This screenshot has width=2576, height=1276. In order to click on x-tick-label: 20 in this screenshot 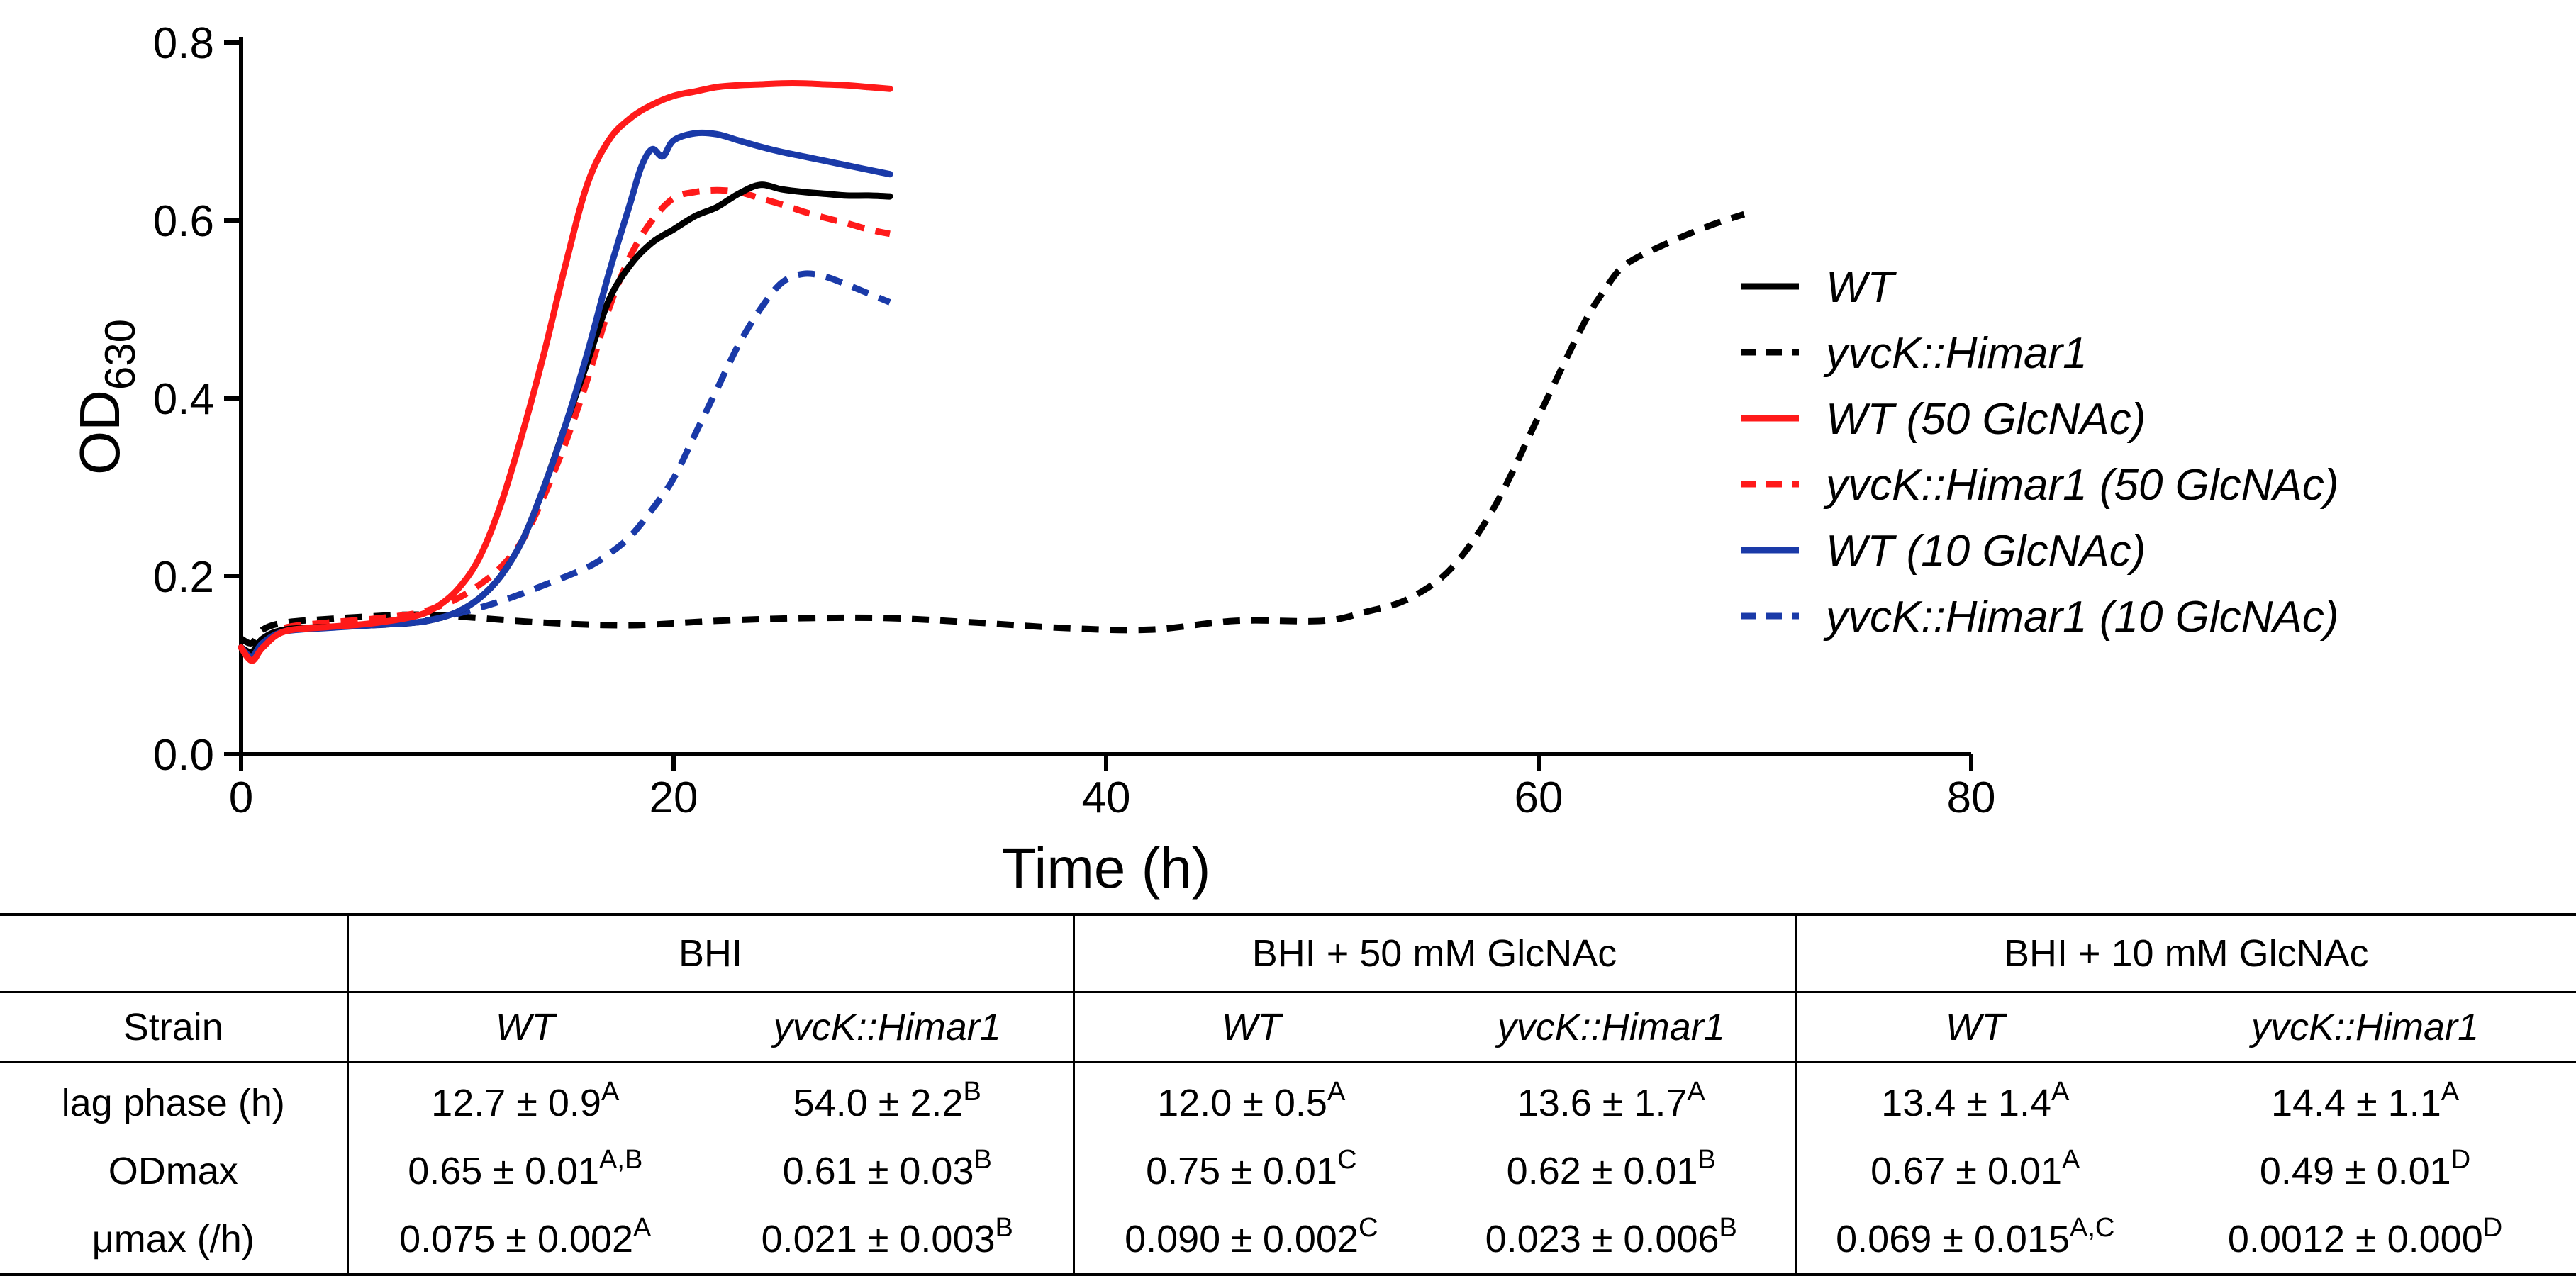, I will do `click(673, 797)`.